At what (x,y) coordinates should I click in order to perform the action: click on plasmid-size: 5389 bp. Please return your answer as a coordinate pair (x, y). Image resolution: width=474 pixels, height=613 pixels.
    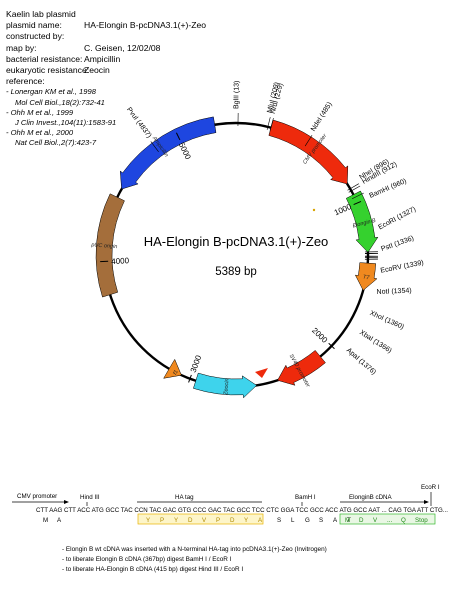
    Looking at the image, I should click on (236, 272).